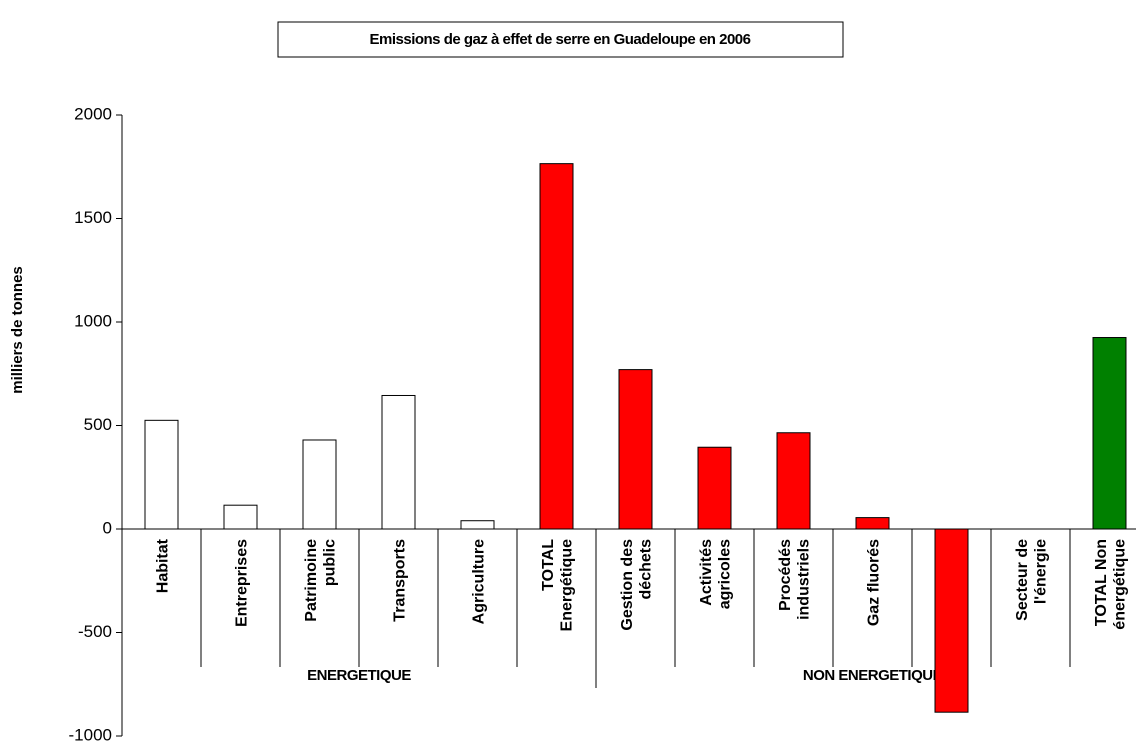 This screenshot has height=744, width=1136. Describe the element at coordinates (1110, 584) in the screenshot. I see `x-tick-label: TOTAL Nonénergétique` at that location.